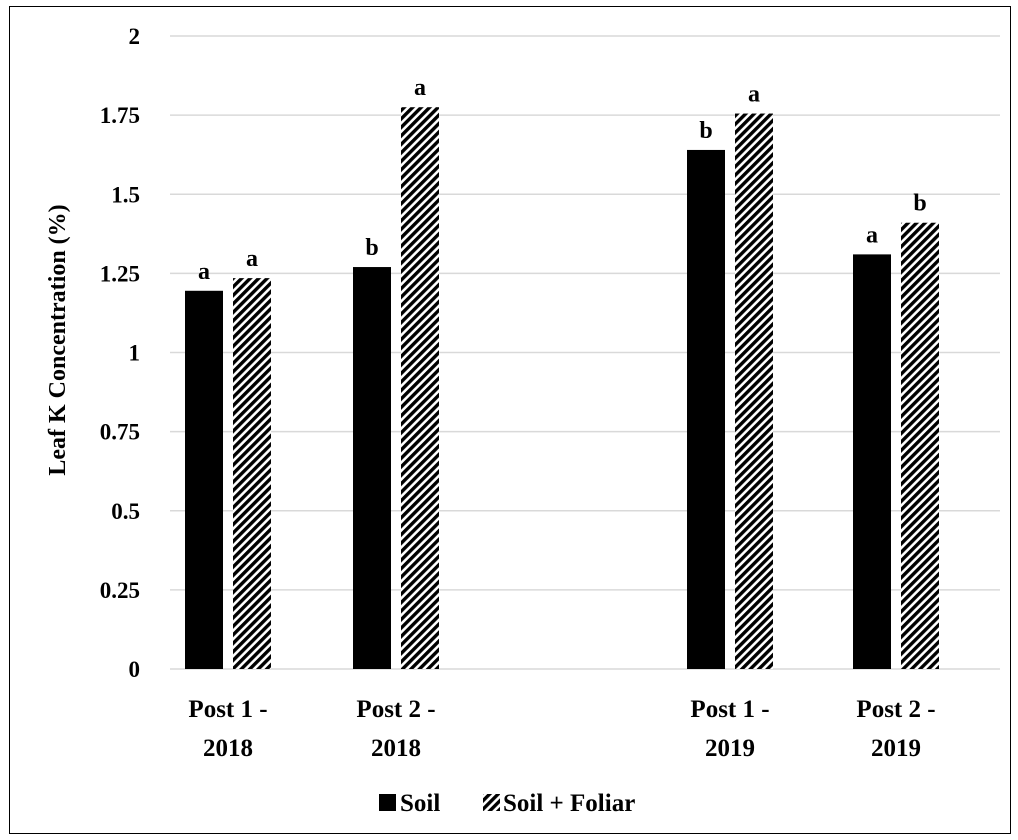 Image resolution: width=1018 pixels, height=840 pixels. I want to click on y-tick-label: 0.5, so click(125, 511).